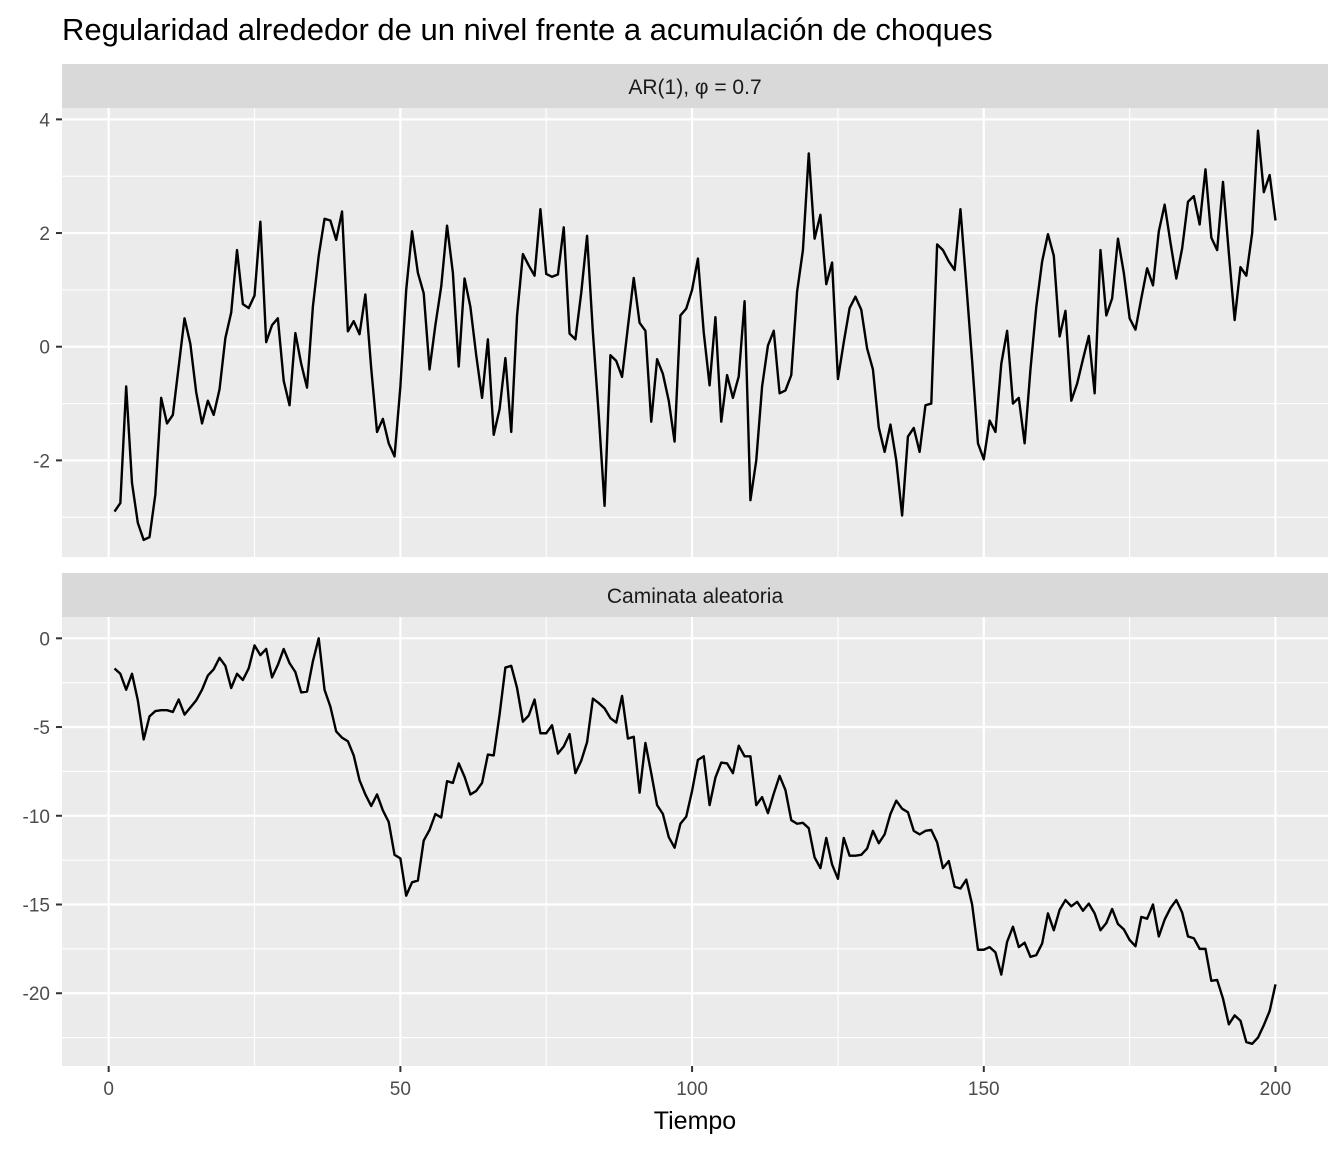 The image size is (1344, 1152). Describe the element at coordinates (36, 906) in the screenshot. I see `y-tick-label: -15` at that location.